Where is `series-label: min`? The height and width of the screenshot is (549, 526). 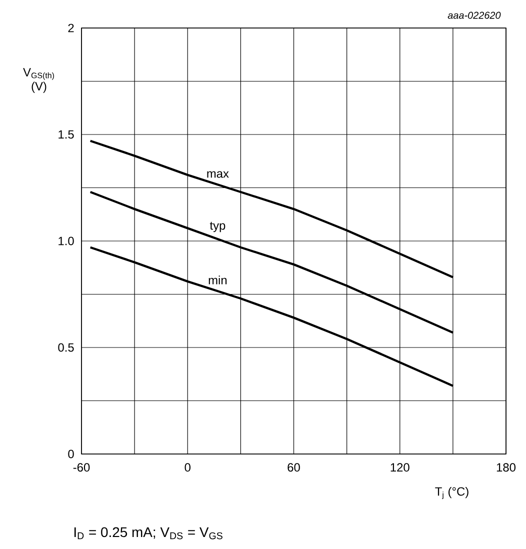 series-label: min is located at coordinates (217, 280).